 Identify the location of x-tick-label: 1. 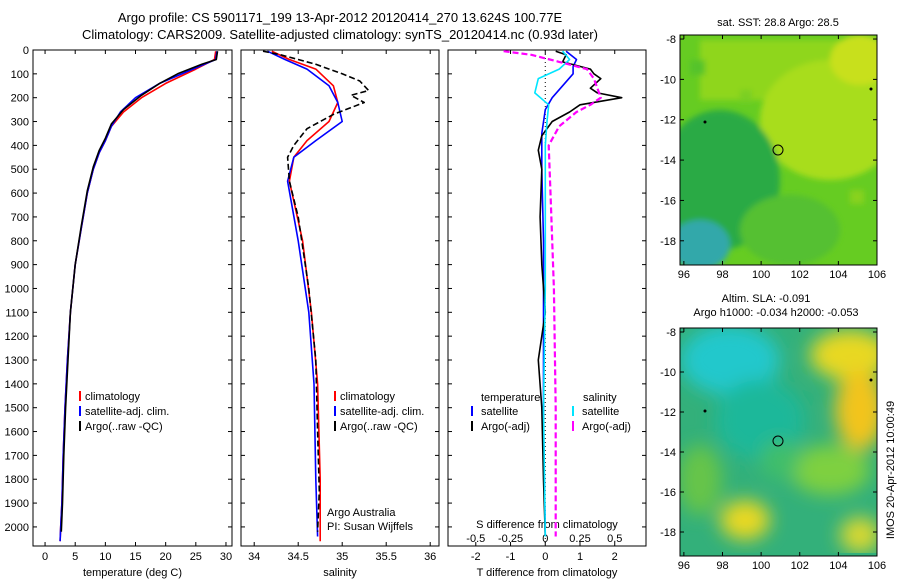
(580, 557).